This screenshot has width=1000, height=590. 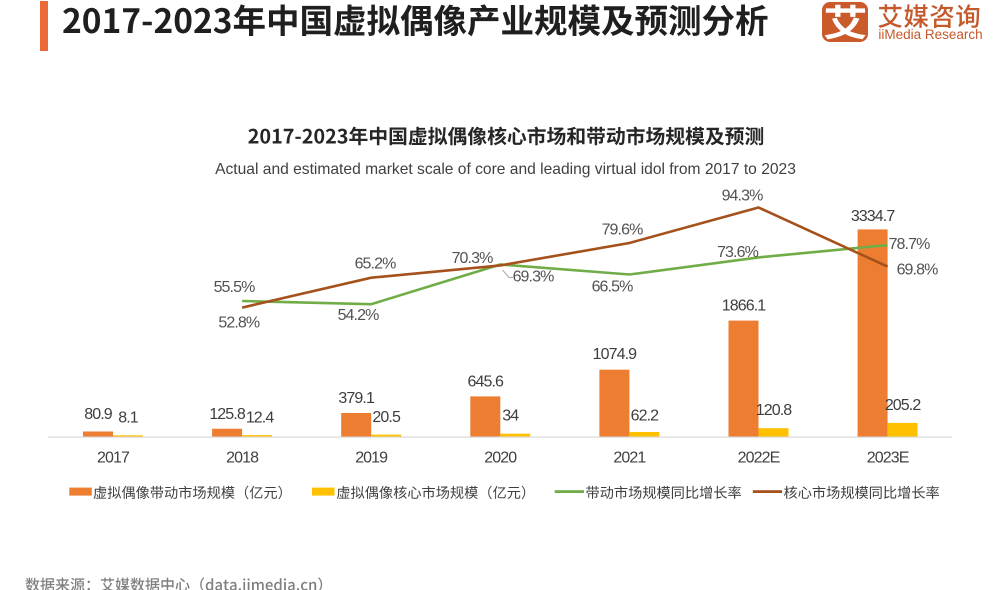 What do you see at coordinates (359, 315) in the screenshot?
I see `svg-text: 54.2%` at bounding box center [359, 315].